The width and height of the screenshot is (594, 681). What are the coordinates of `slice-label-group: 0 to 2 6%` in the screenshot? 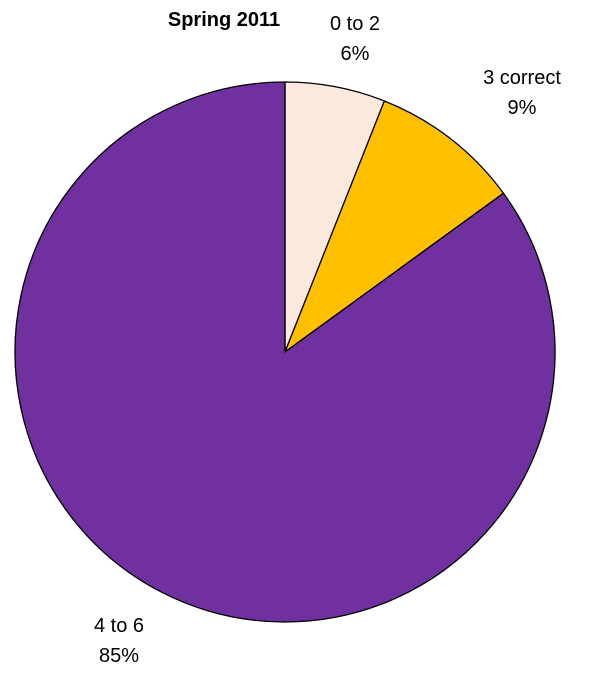 It's located at (355, 39).